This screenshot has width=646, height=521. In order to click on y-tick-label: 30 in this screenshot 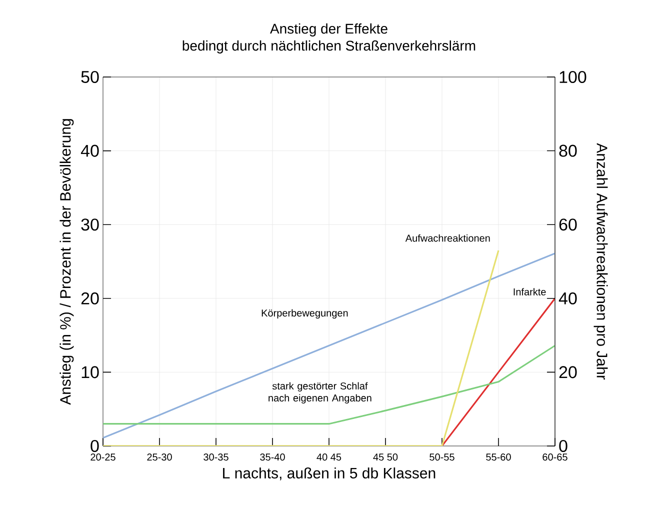, I will do `click(90, 224)`.